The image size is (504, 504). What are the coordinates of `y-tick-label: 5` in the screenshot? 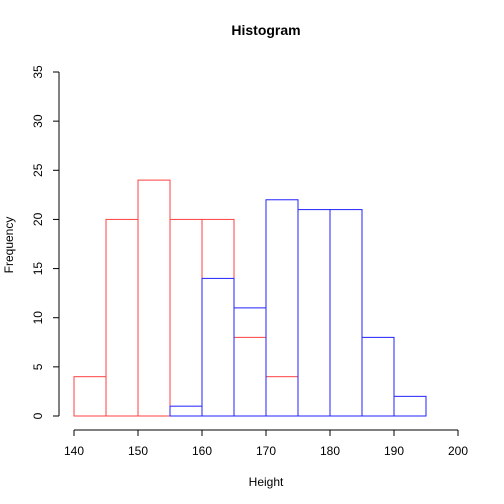 It's located at (38, 366).